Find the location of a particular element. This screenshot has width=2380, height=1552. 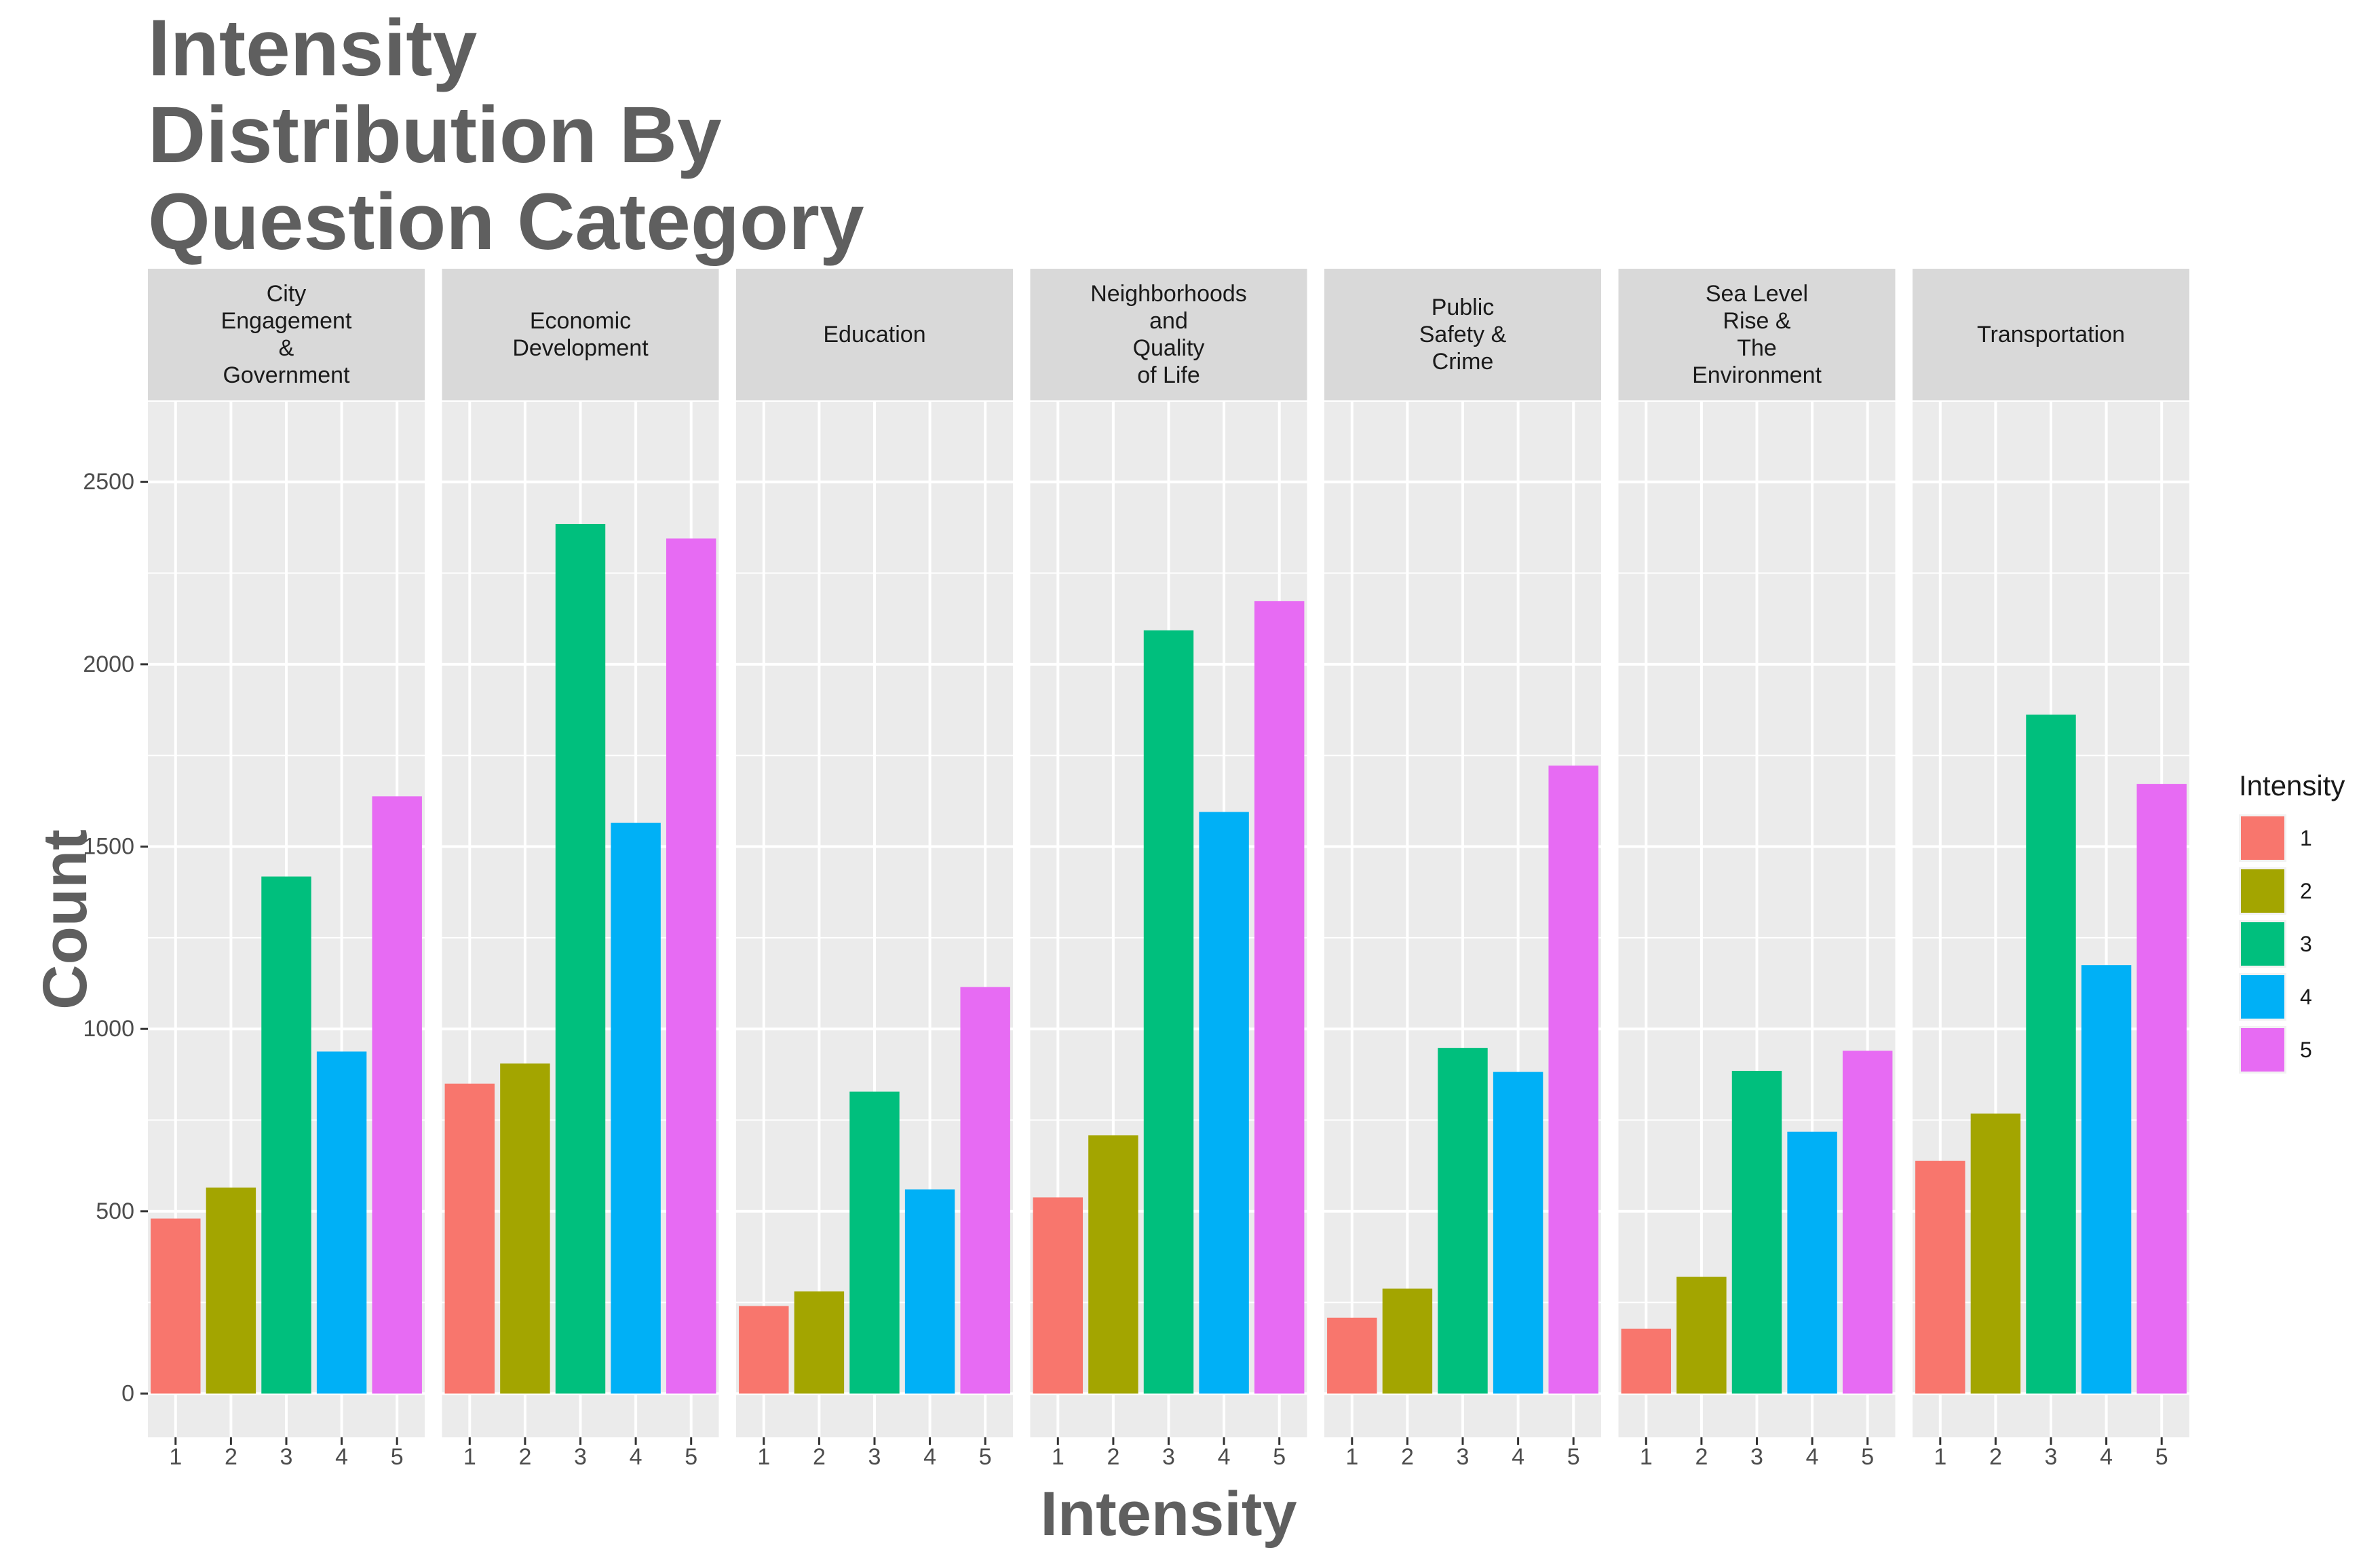

y-tick-label: 1500 is located at coordinates (109, 847).